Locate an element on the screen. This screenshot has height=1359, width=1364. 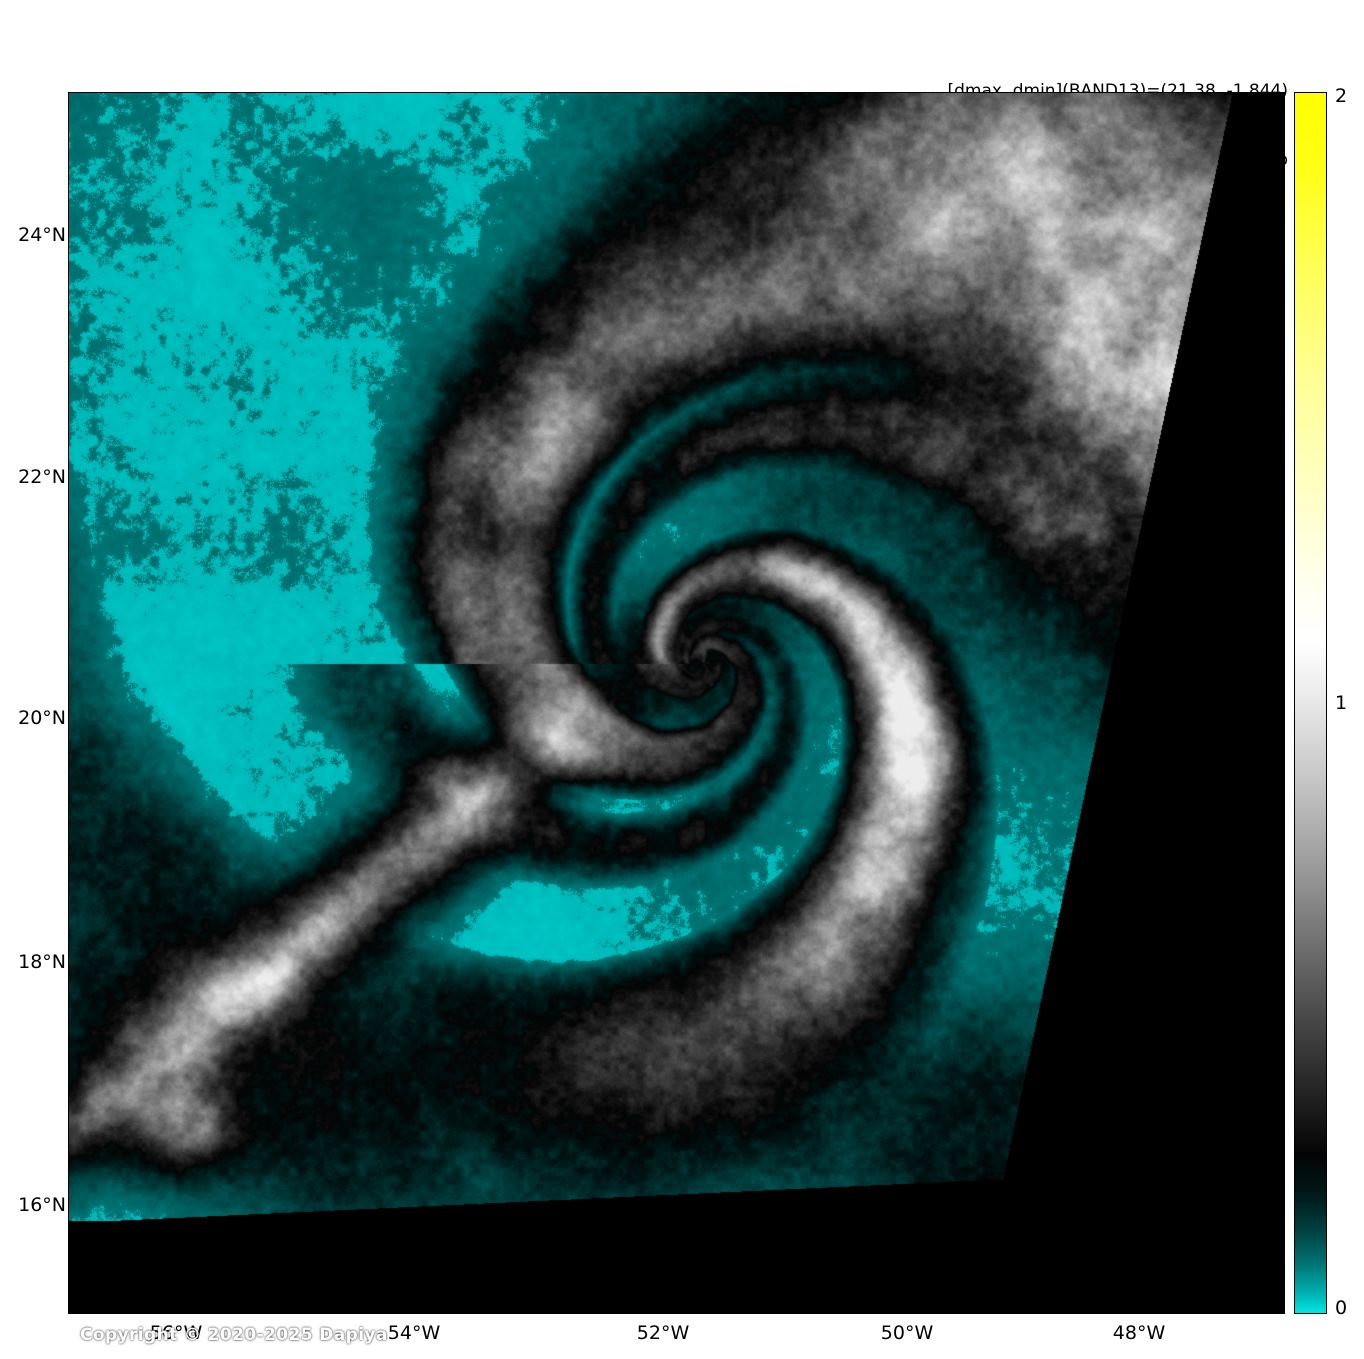
longitude-tick-label: 54°W is located at coordinates (414, 1333).